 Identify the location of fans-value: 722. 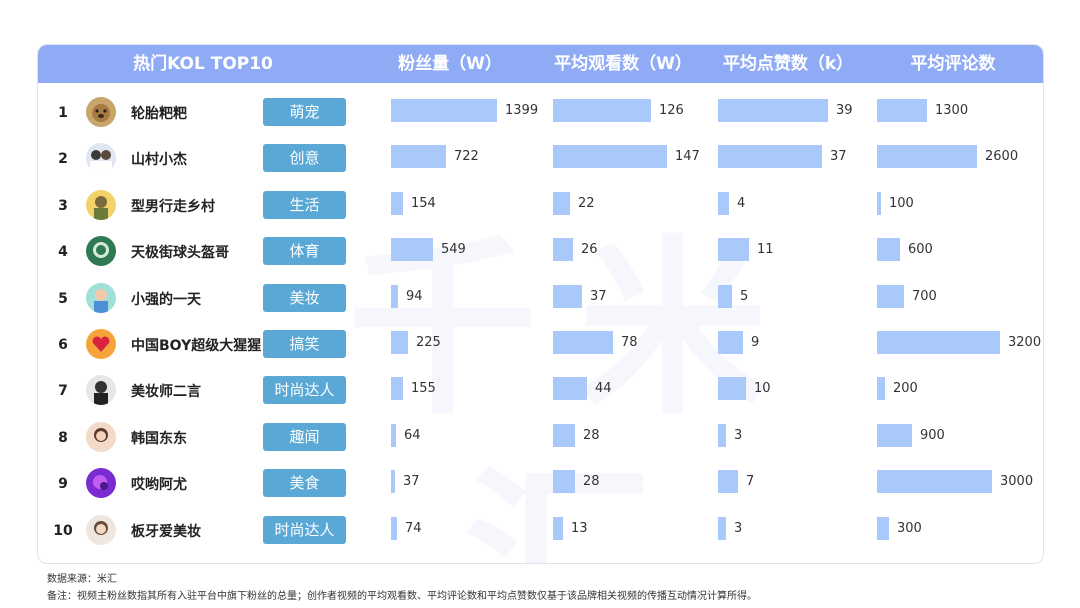
(466, 157).